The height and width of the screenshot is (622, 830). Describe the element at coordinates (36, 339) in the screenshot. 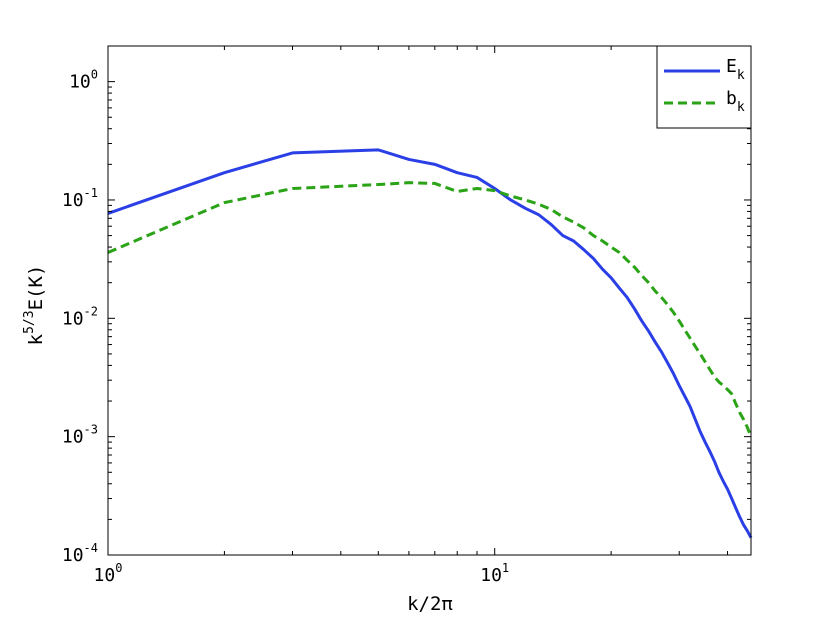

I see `y-axis-label-k: k` at that location.